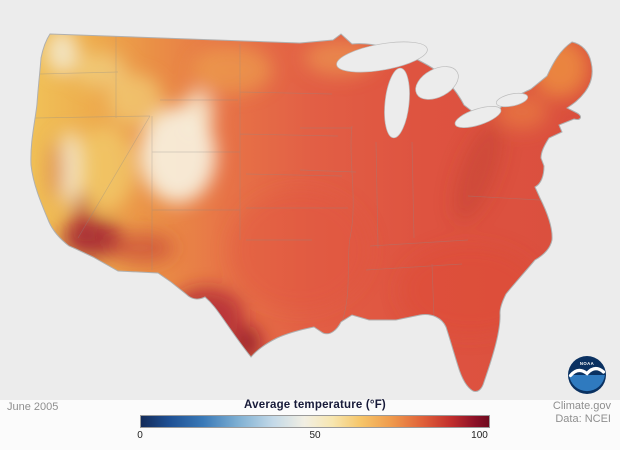 This screenshot has width=620, height=450. I want to click on colorbar-ticks: 0 50 100, so click(313, 437).